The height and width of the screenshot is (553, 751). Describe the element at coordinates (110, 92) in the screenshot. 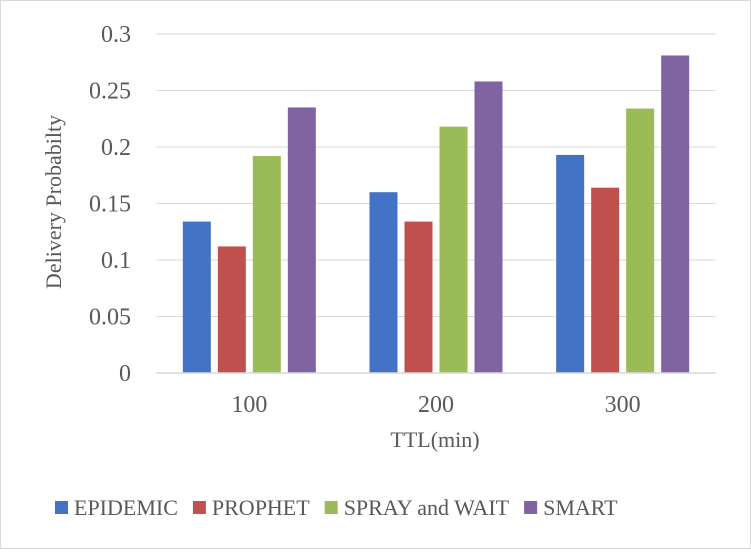

I see `y-tick-label: 0.25` at that location.